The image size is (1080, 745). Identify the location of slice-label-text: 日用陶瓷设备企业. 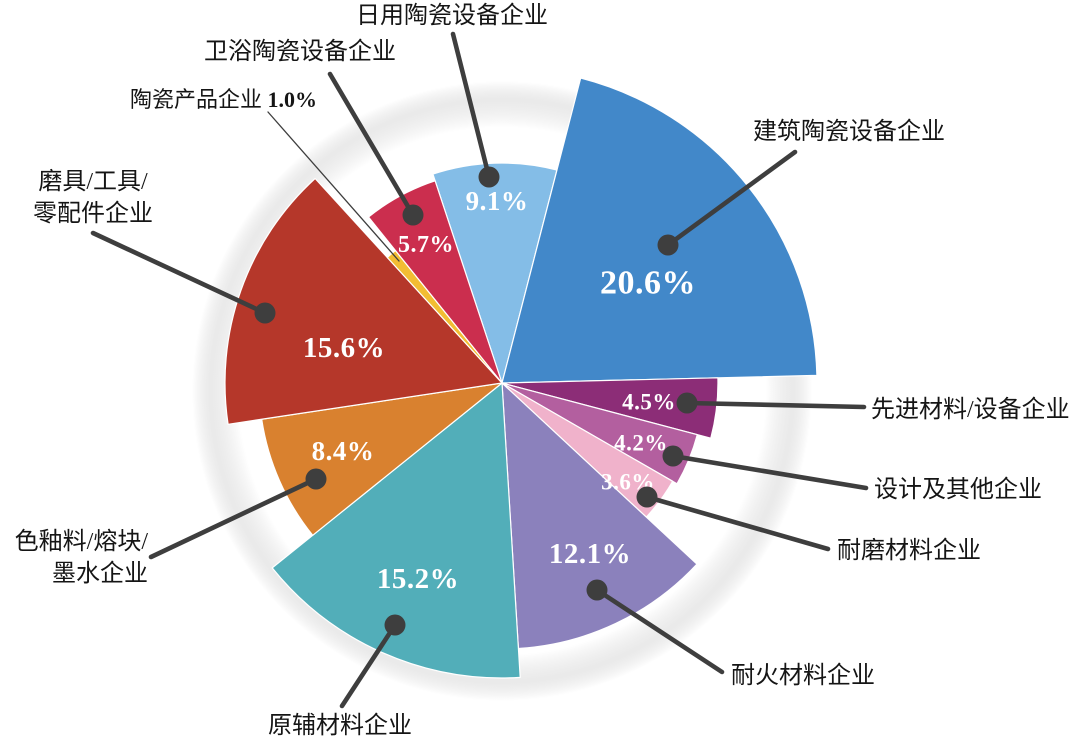
(452, 15).